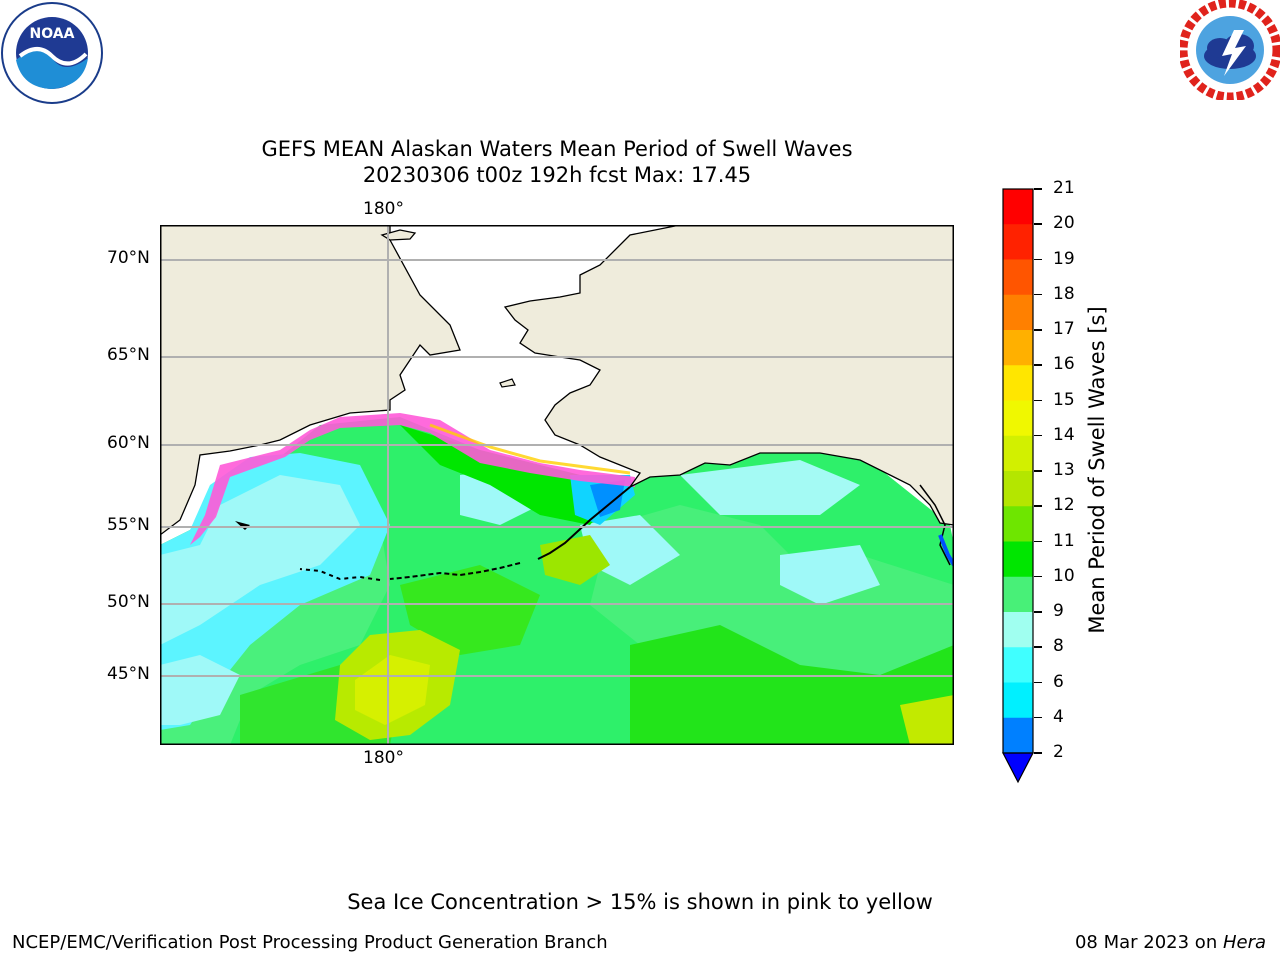  What do you see at coordinates (1064, 188) in the screenshot?
I see `colorbar-tick-label: 21` at bounding box center [1064, 188].